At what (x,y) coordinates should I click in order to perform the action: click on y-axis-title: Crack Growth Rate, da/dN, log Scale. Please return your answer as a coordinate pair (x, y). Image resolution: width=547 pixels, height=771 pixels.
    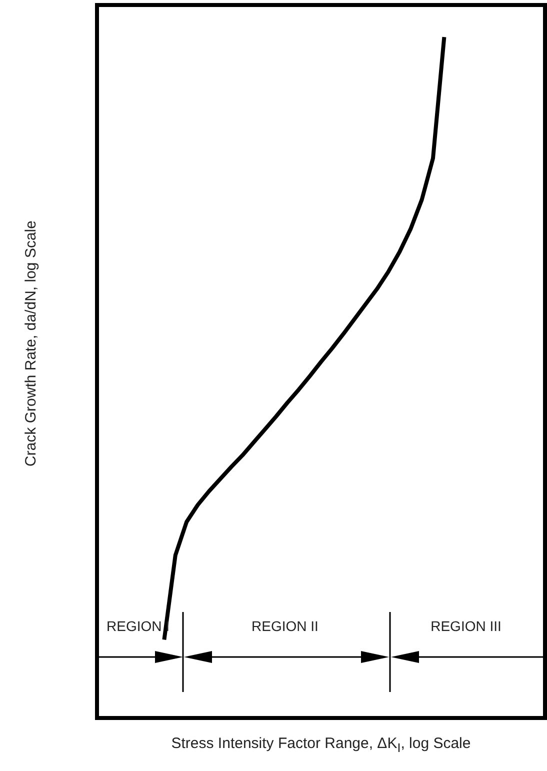
    Looking at the image, I should click on (31, 343).